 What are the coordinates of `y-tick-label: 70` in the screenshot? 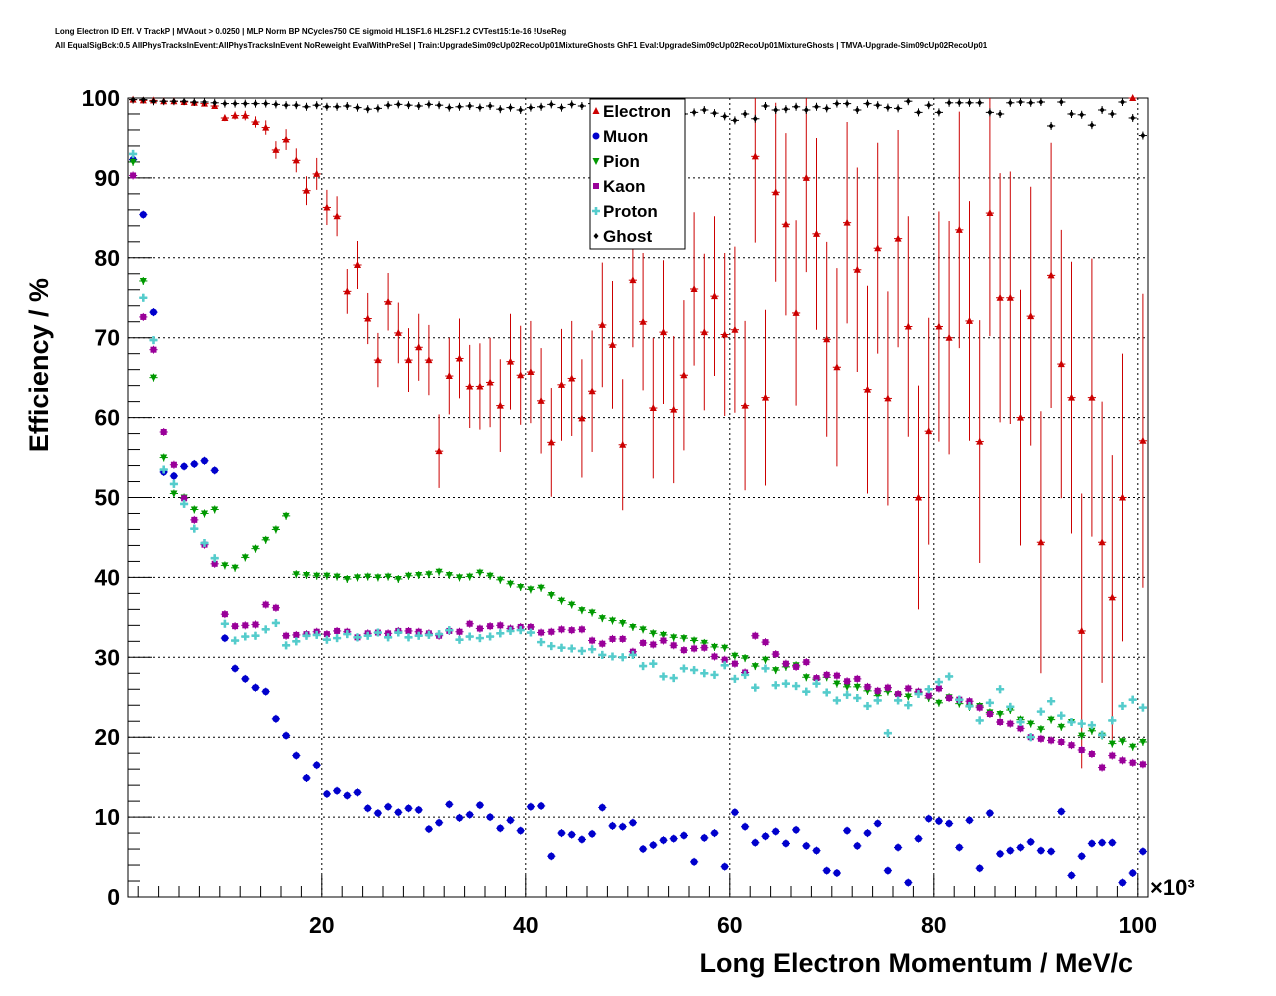 It's located at (107, 338).